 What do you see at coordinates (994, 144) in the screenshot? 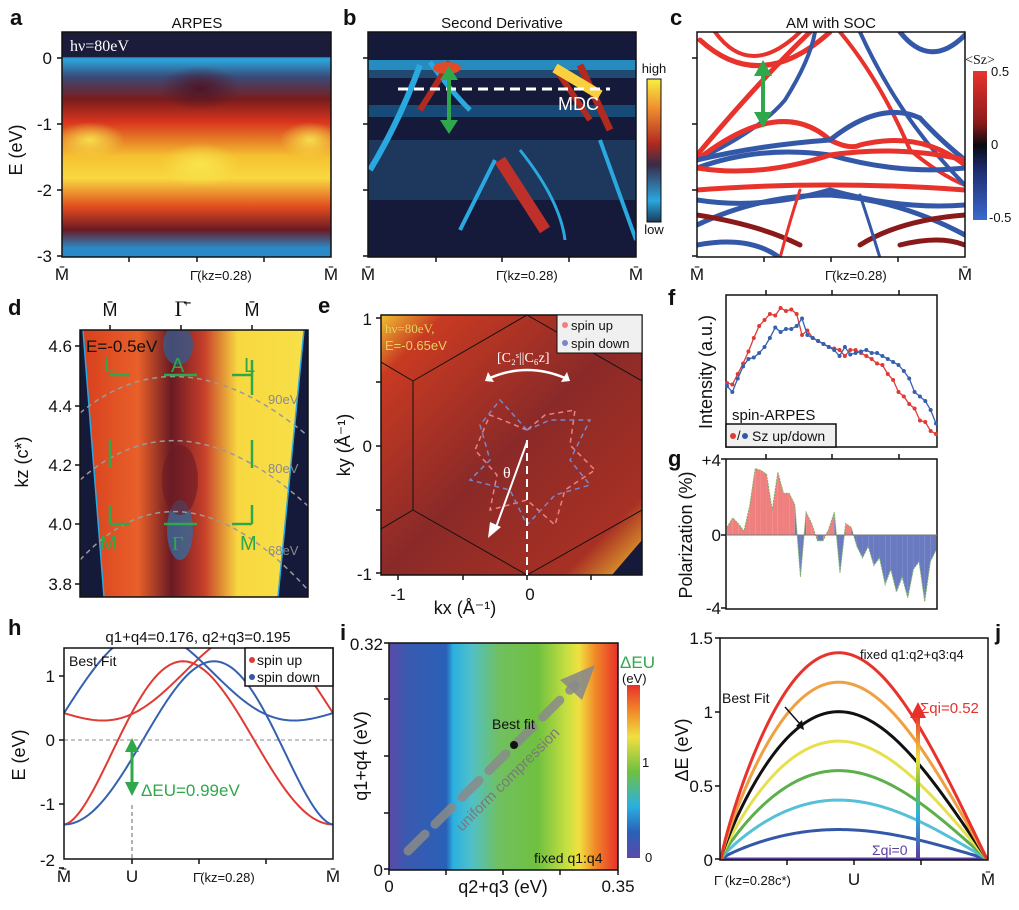
I see `colorbar-c-tick-1: 0` at bounding box center [994, 144].